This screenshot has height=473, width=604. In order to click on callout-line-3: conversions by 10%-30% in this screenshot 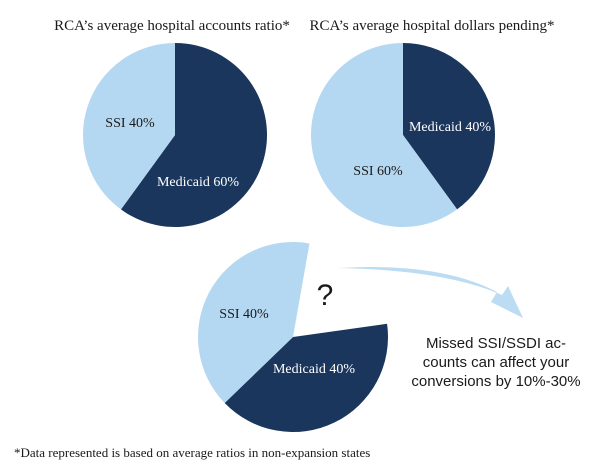, I will do `click(495, 381)`.